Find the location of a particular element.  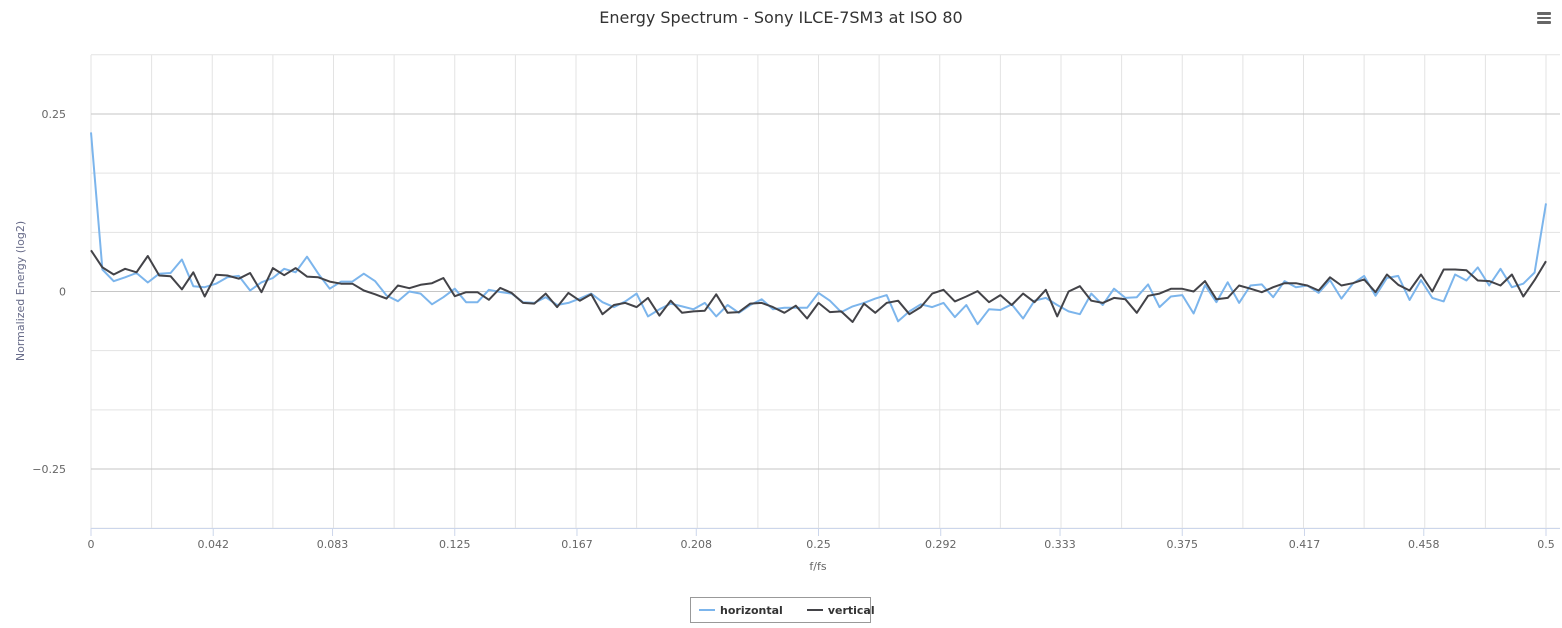

y-tick-label: 0.25 is located at coordinates (54, 114).